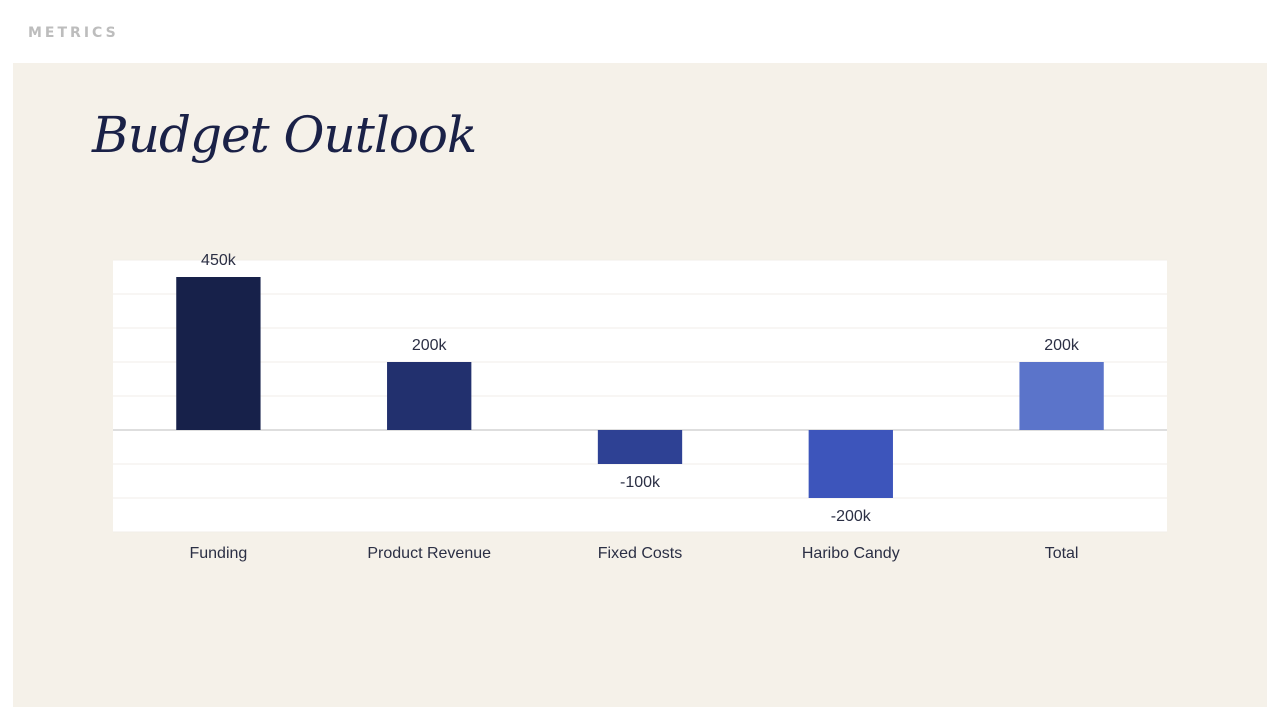 Image resolution: width=1280 pixels, height=720 pixels. Describe the element at coordinates (640, 447) in the screenshot. I see `bar-fixed-costs` at that location.